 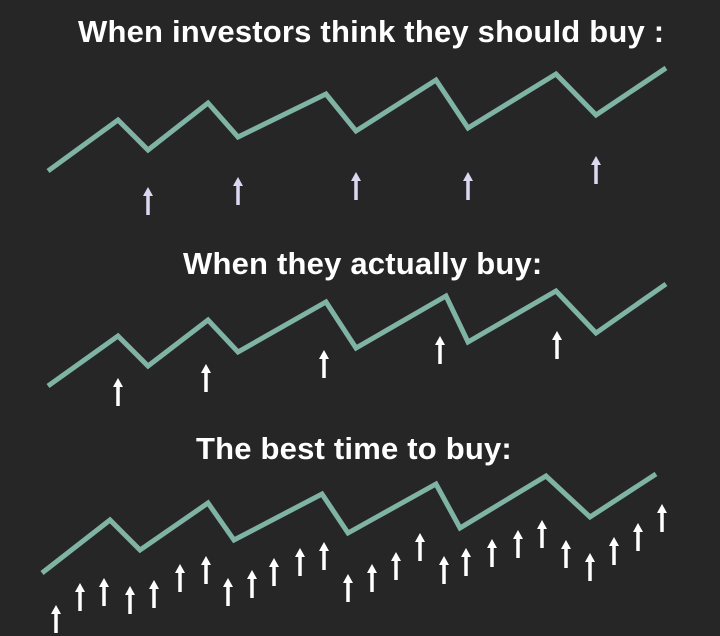 I want to click on arrows-actual, so click(x=337, y=368).